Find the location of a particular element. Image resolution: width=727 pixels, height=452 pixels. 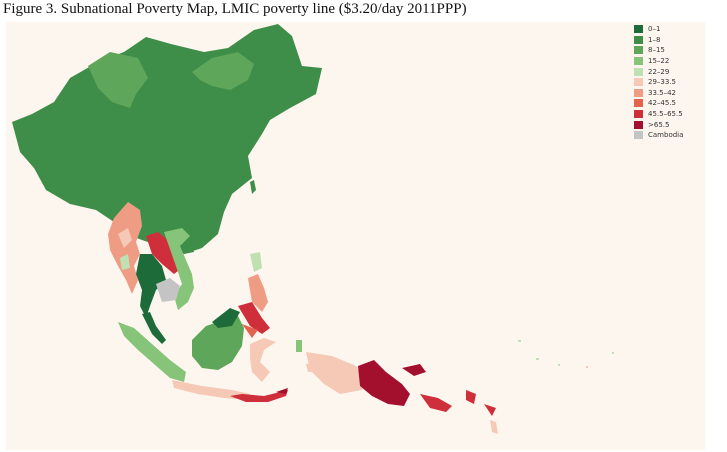

region-java is located at coordinates (211, 390).